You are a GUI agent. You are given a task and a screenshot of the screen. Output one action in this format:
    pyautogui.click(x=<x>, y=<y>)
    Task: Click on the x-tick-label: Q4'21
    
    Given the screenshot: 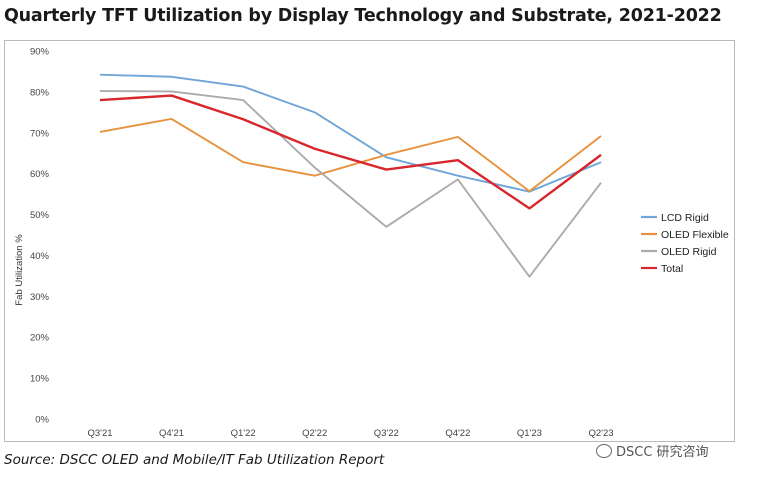 What is the action you would take?
    pyautogui.click(x=171, y=433)
    